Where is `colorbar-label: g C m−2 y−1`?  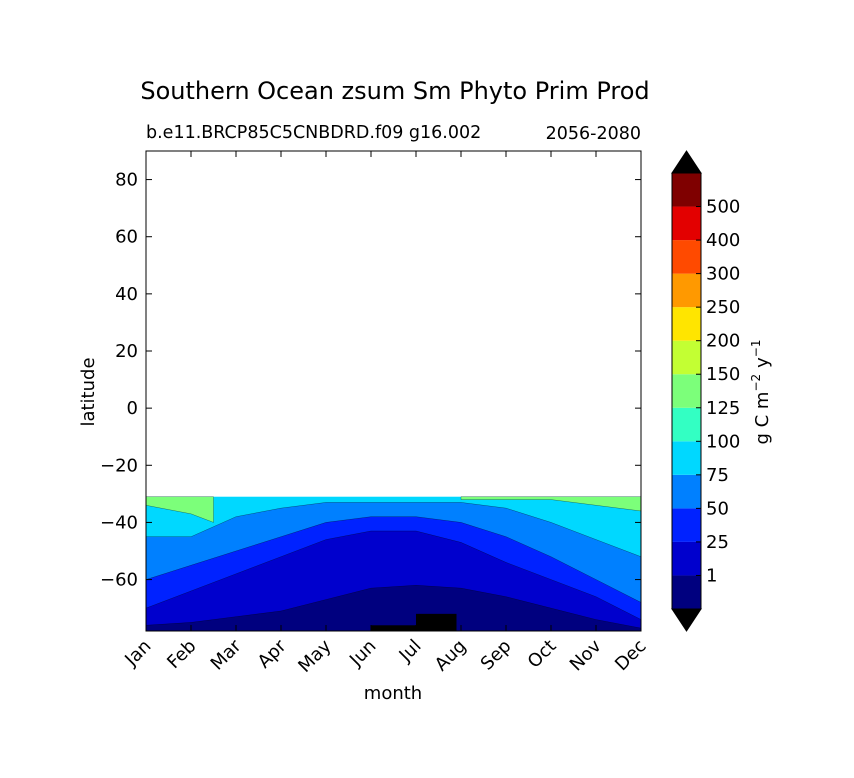
colorbar-label: g C m−2 y−1 is located at coordinates (761, 391).